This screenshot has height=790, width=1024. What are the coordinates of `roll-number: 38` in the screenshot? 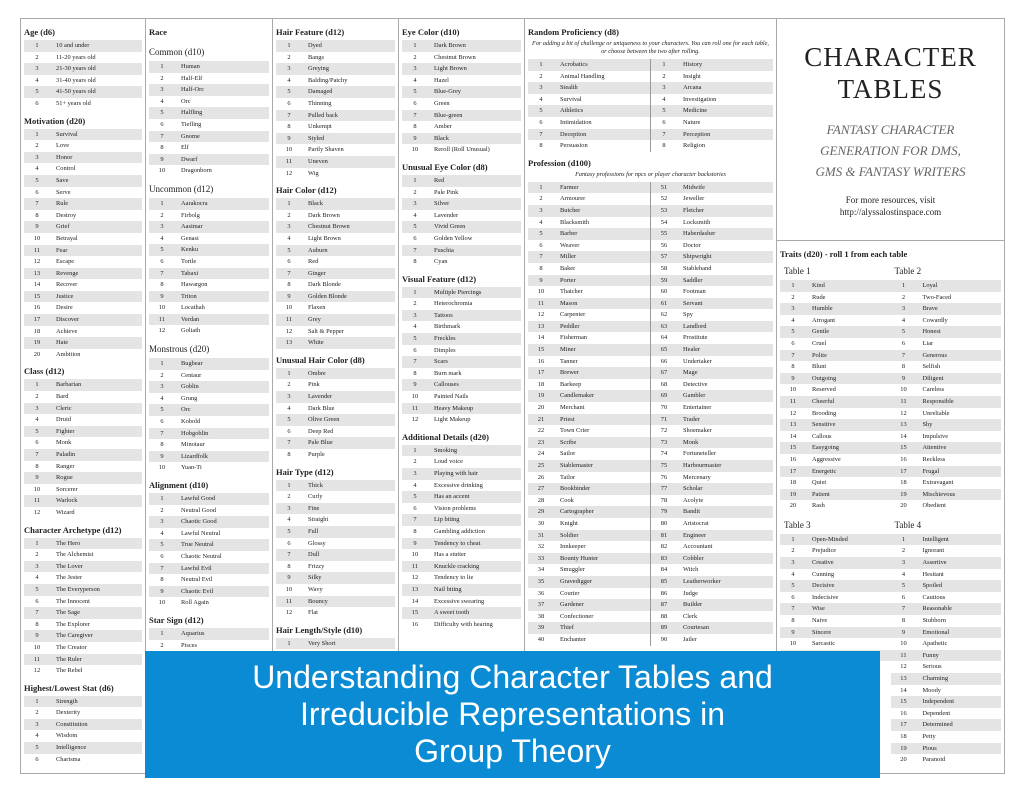 It's located at (541, 616).